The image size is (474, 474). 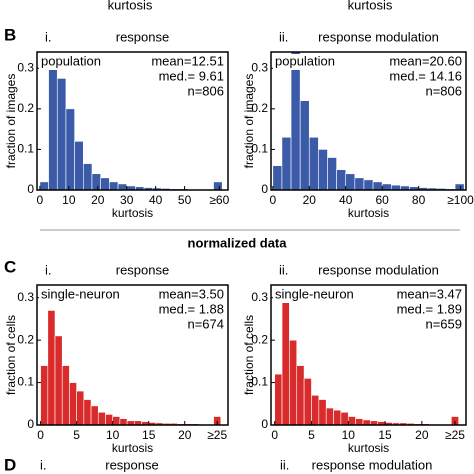 What do you see at coordinates (238, 242) in the screenshot?
I see `section-title: normalized data` at bounding box center [238, 242].